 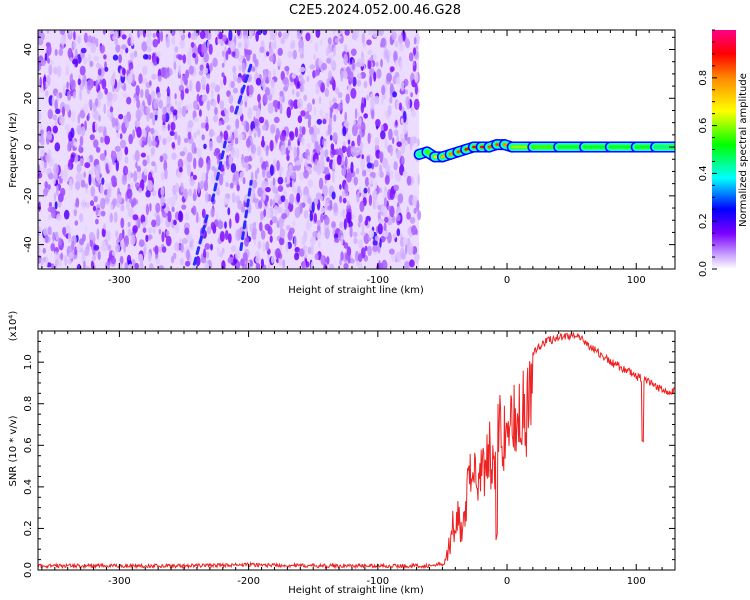 I want to click on snr-xlabel: Height of straight line (km), so click(x=356, y=590).